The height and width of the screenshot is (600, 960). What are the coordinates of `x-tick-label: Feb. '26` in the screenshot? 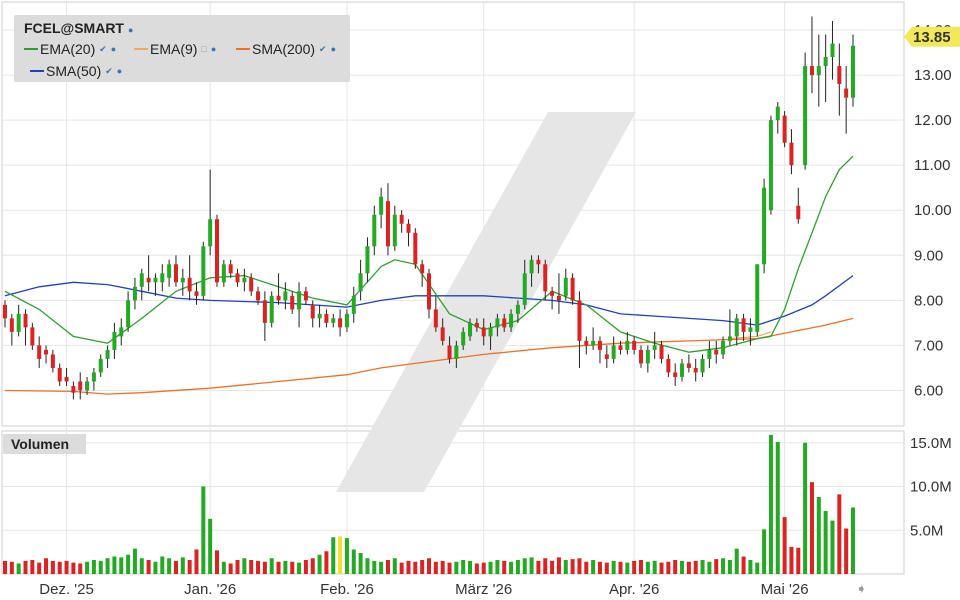 It's located at (347, 589).